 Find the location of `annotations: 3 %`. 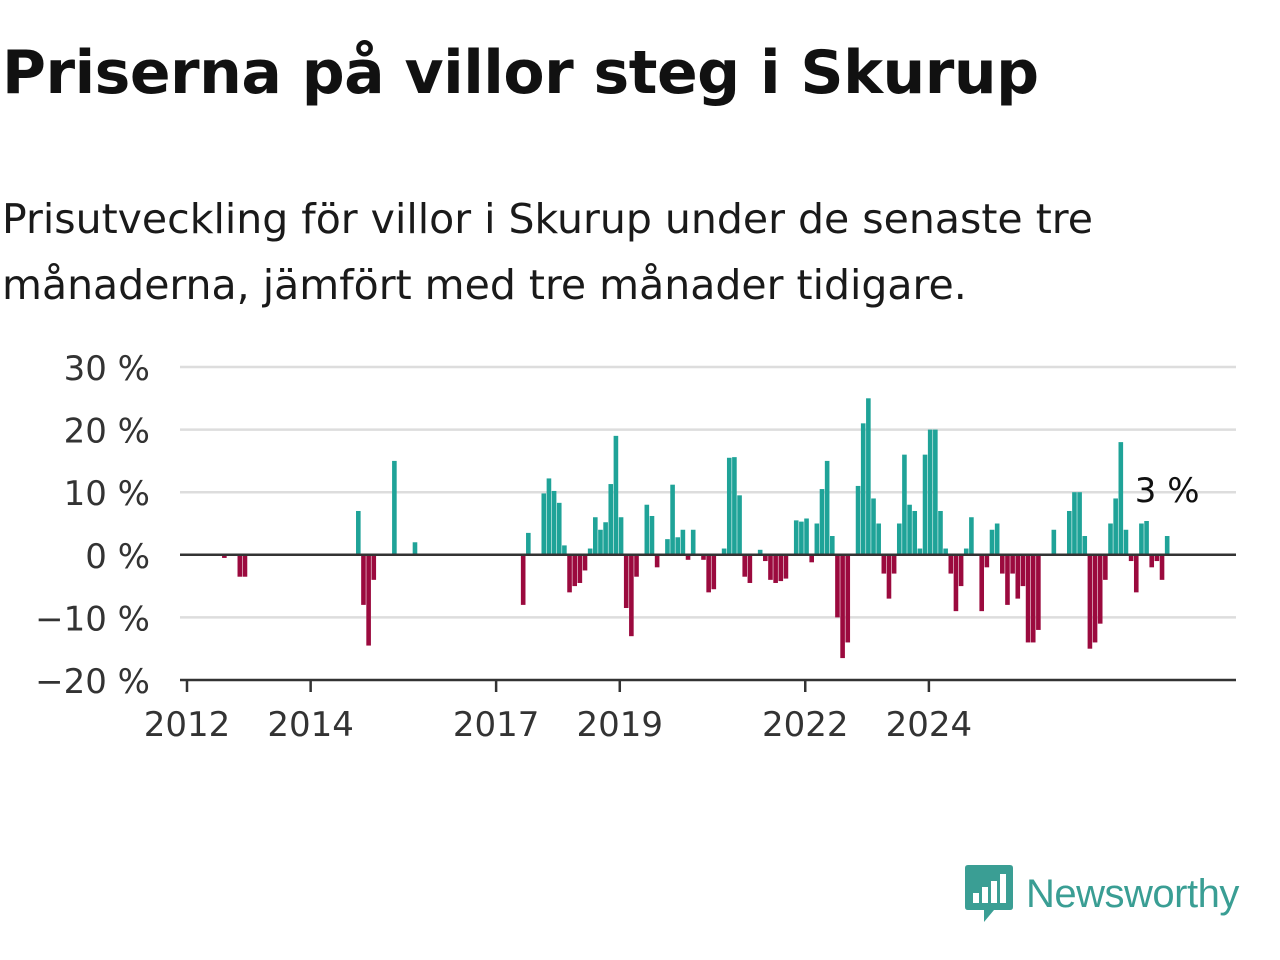

annotations: 3 % is located at coordinates (1167, 491).